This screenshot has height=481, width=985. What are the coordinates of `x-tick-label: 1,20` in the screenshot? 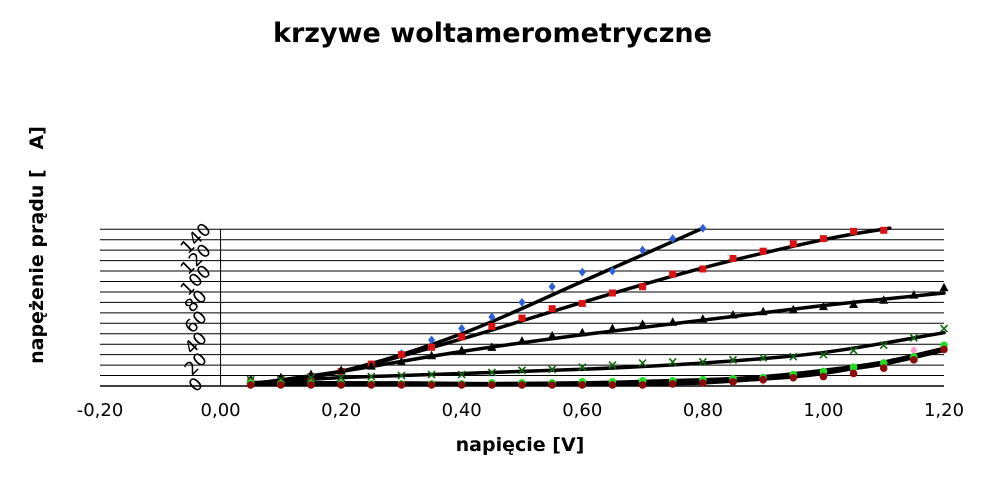 It's located at (944, 410).